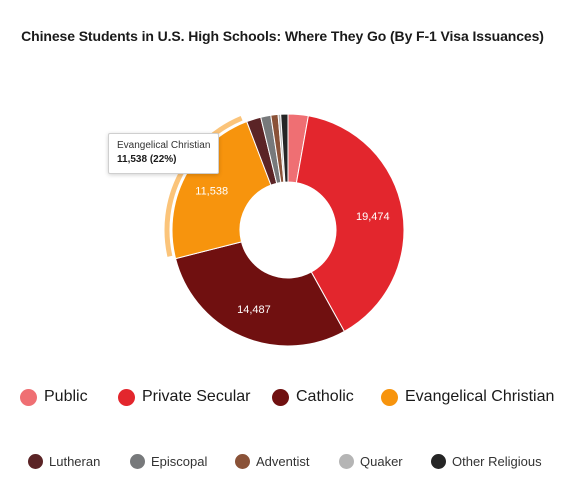 This screenshot has width=565, height=493. What do you see at coordinates (254, 310) in the screenshot?
I see `data-label-catholic: 14,487` at bounding box center [254, 310].